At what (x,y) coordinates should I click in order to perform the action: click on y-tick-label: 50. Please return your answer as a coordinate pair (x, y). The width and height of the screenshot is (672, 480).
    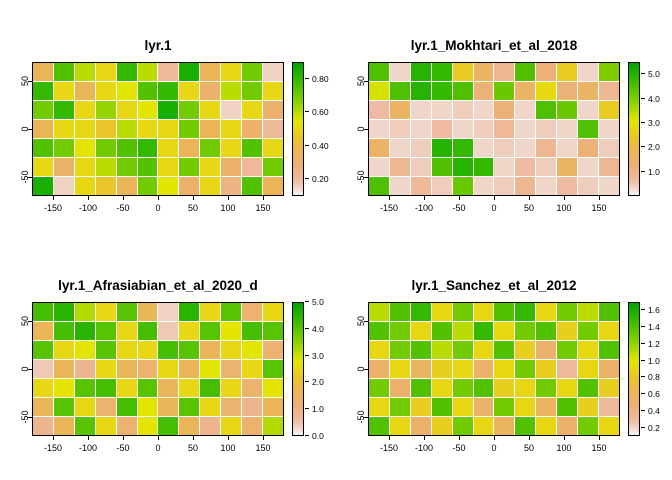
    Looking at the image, I should click on (25, 81).